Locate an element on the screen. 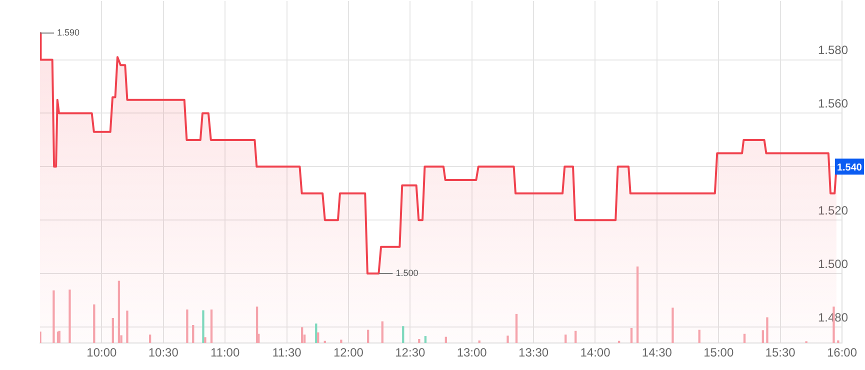 The width and height of the screenshot is (865, 370). x-tick-label: 10:30 is located at coordinates (163, 353).